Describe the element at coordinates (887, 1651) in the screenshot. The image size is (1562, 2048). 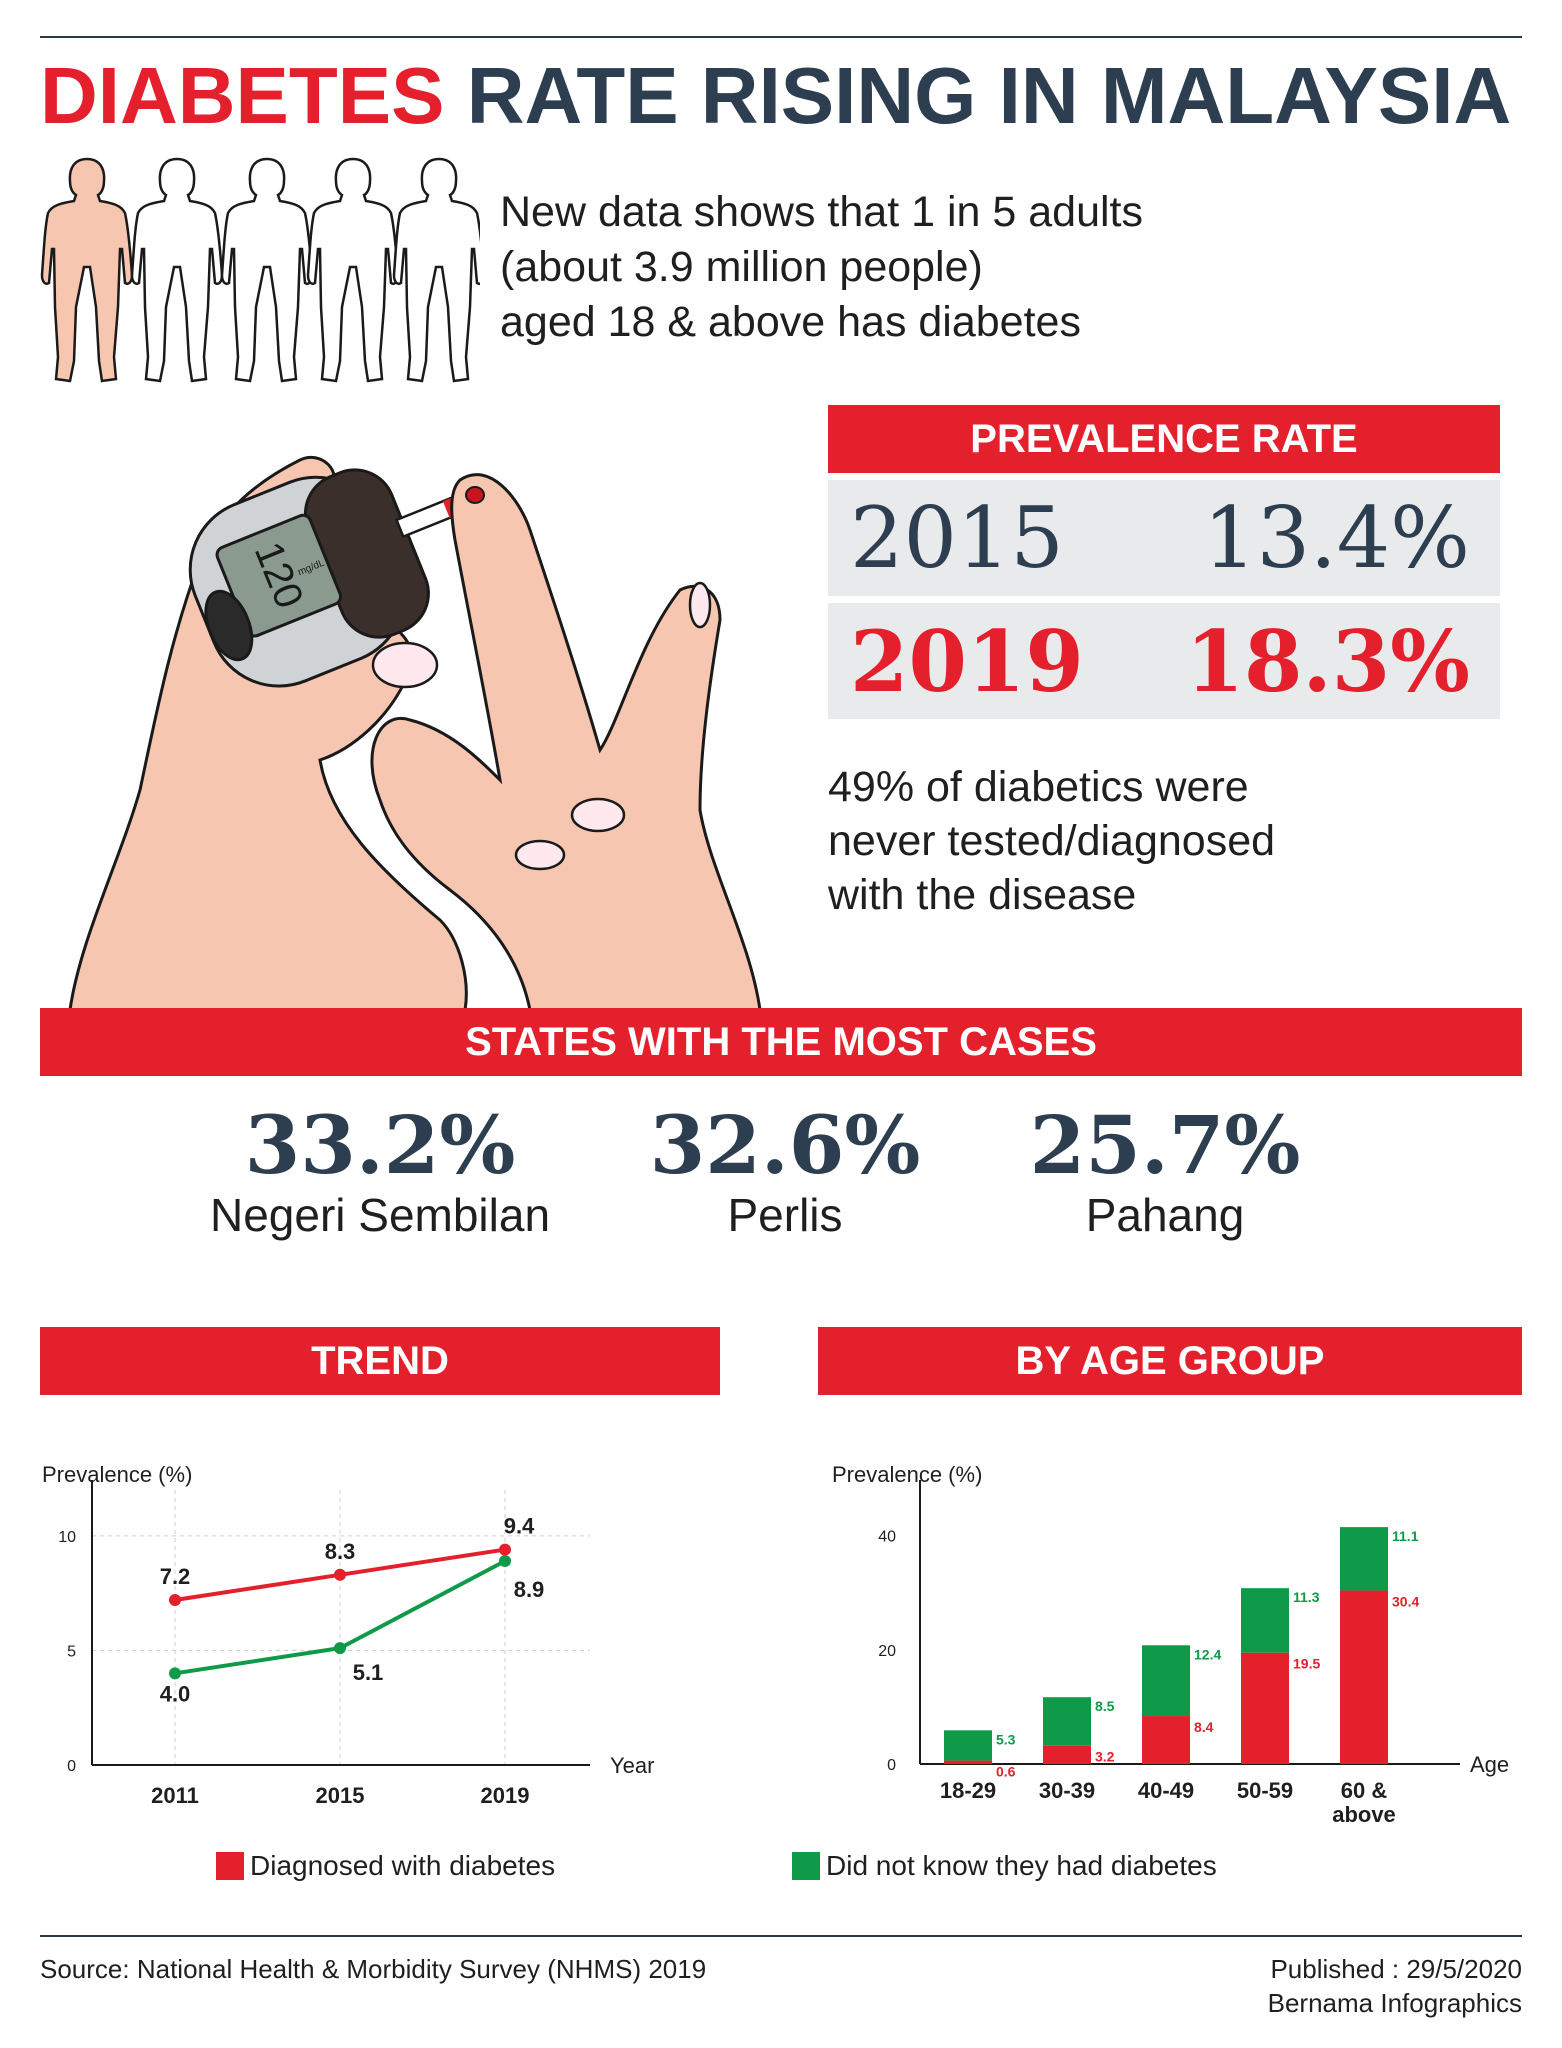
I see `y-tick-label: 20` at that location.